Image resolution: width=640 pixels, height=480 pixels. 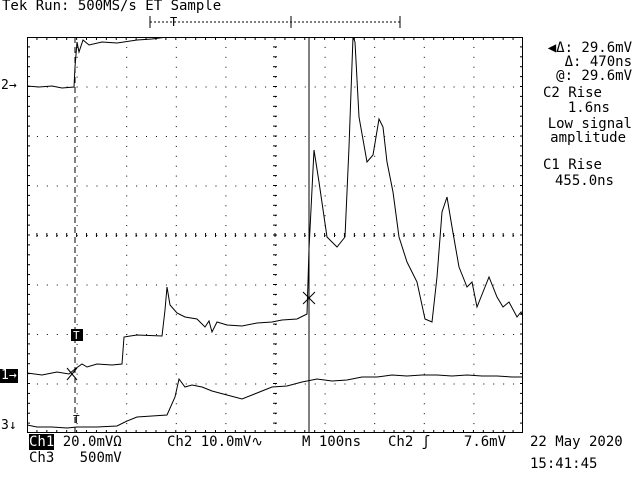 What do you see at coordinates (401, 442) in the screenshot?
I see `trigger-channel: Ch2` at bounding box center [401, 442].